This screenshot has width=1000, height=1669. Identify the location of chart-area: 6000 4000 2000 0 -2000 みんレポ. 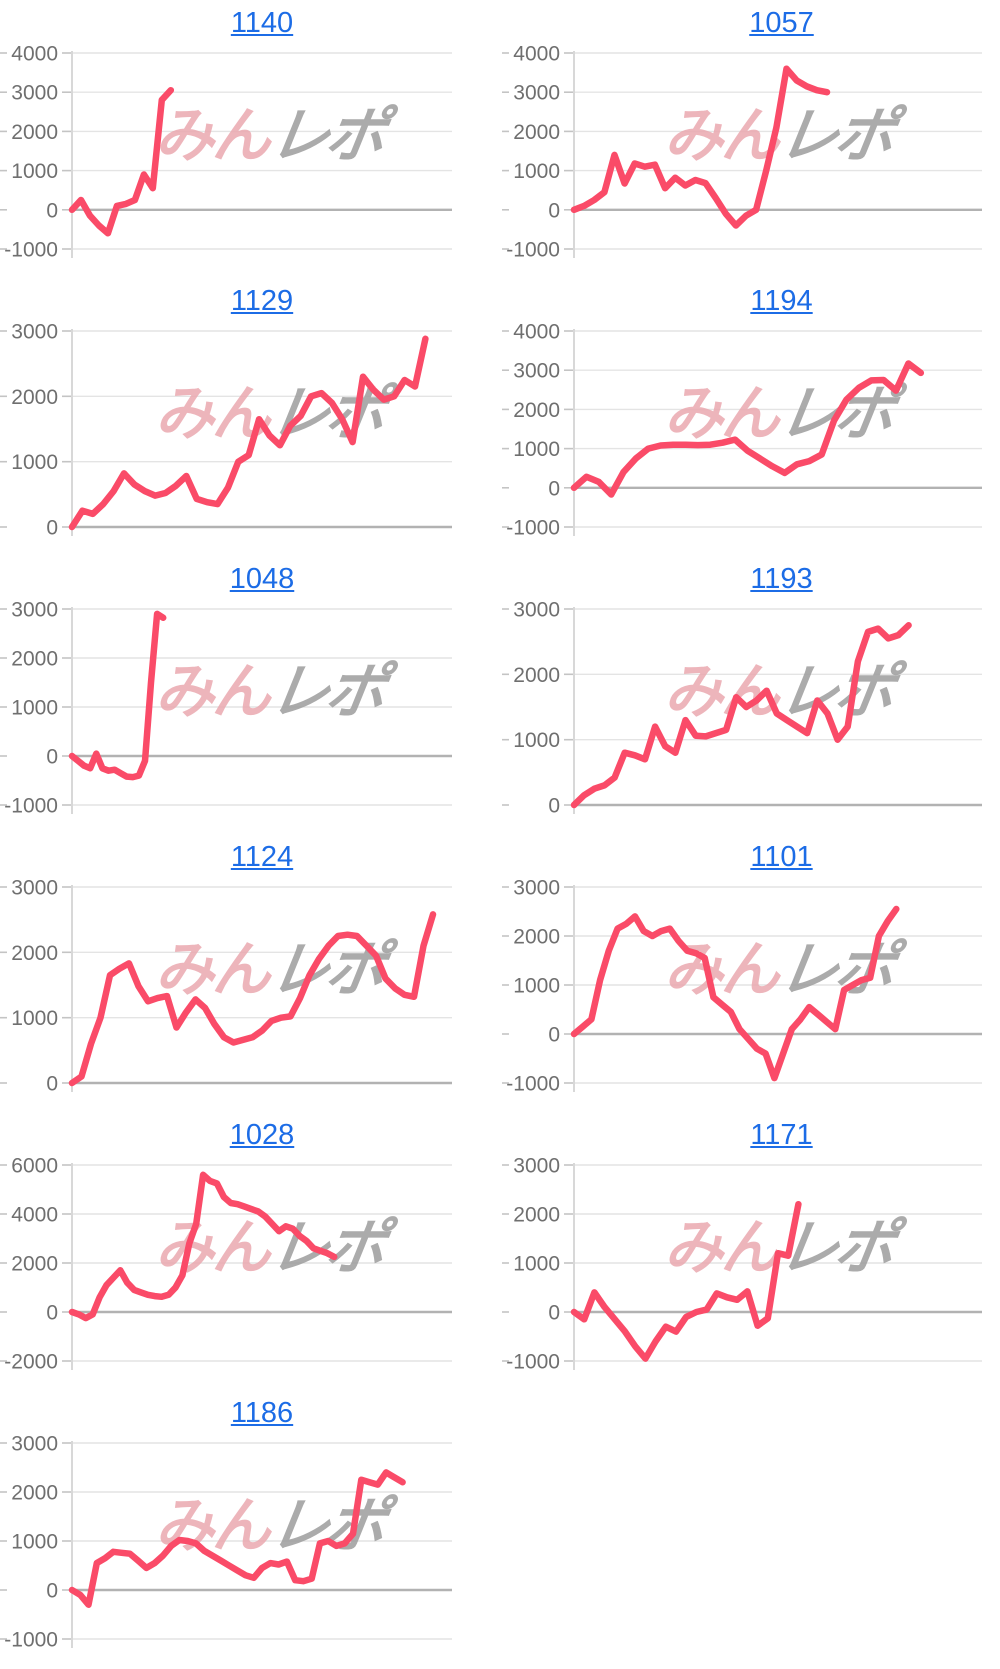
(230, 1265).